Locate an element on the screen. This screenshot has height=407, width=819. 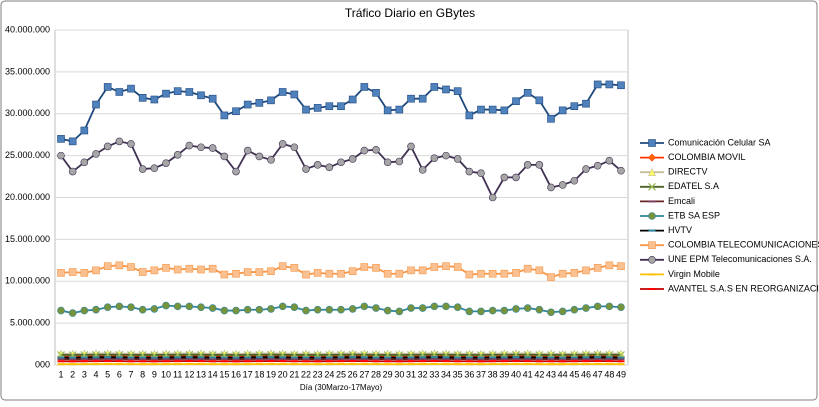
x-tick-label: 49 is located at coordinates (621, 374).